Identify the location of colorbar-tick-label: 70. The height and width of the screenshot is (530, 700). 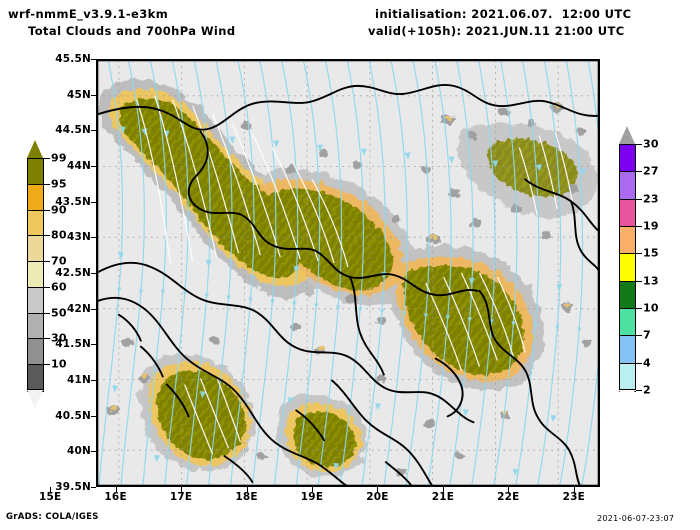
(59, 261).